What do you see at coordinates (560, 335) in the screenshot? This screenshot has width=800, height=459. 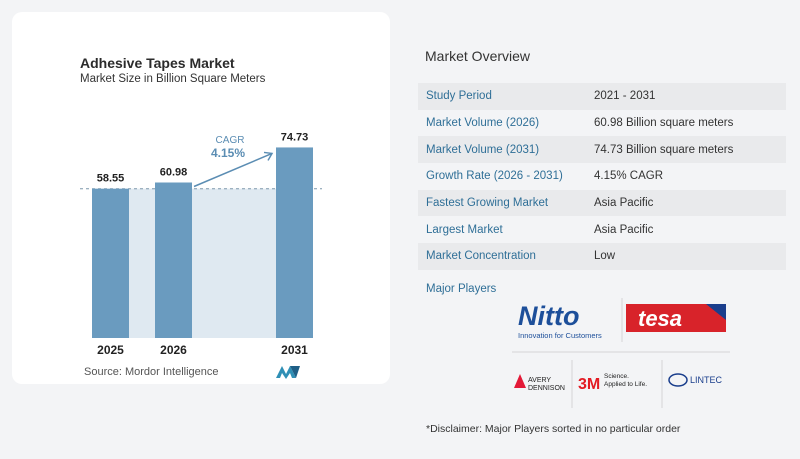 I see `nitto-tagline: Innovation for Customers` at bounding box center [560, 335].